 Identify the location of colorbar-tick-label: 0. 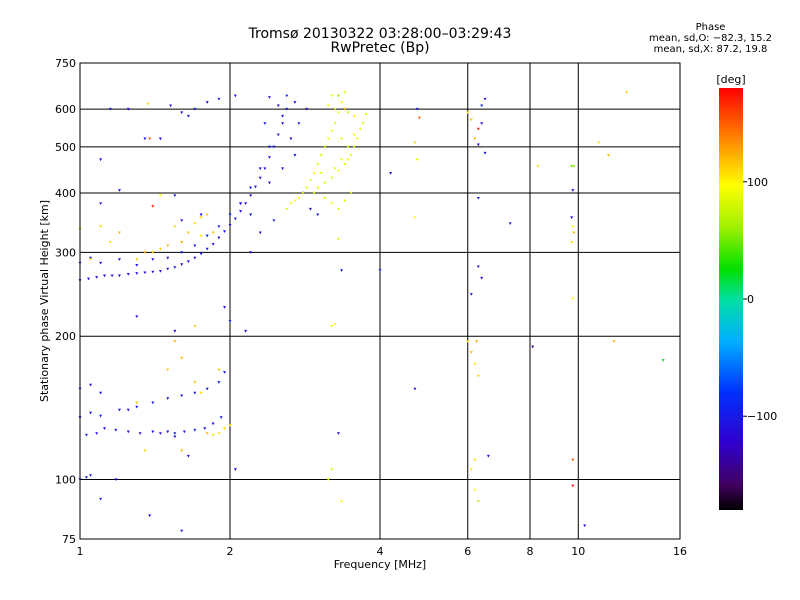
(750, 299).